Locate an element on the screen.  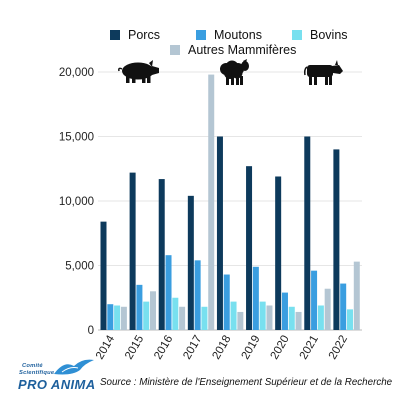
x-tick-label: 2015 is located at coordinates (134, 348).